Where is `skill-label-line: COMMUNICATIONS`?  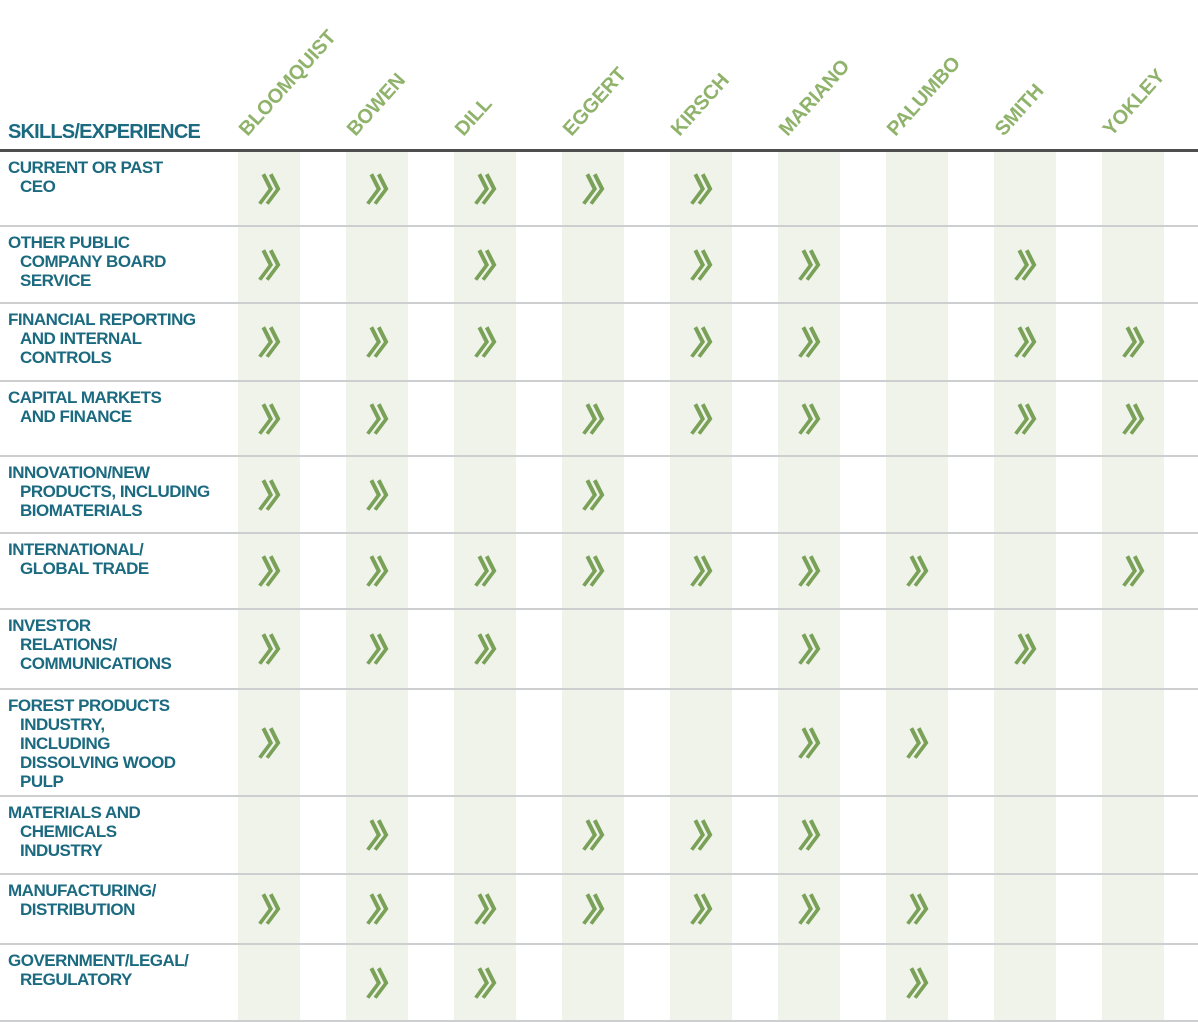
skill-label-line: COMMUNICATIONS is located at coordinates (96, 663).